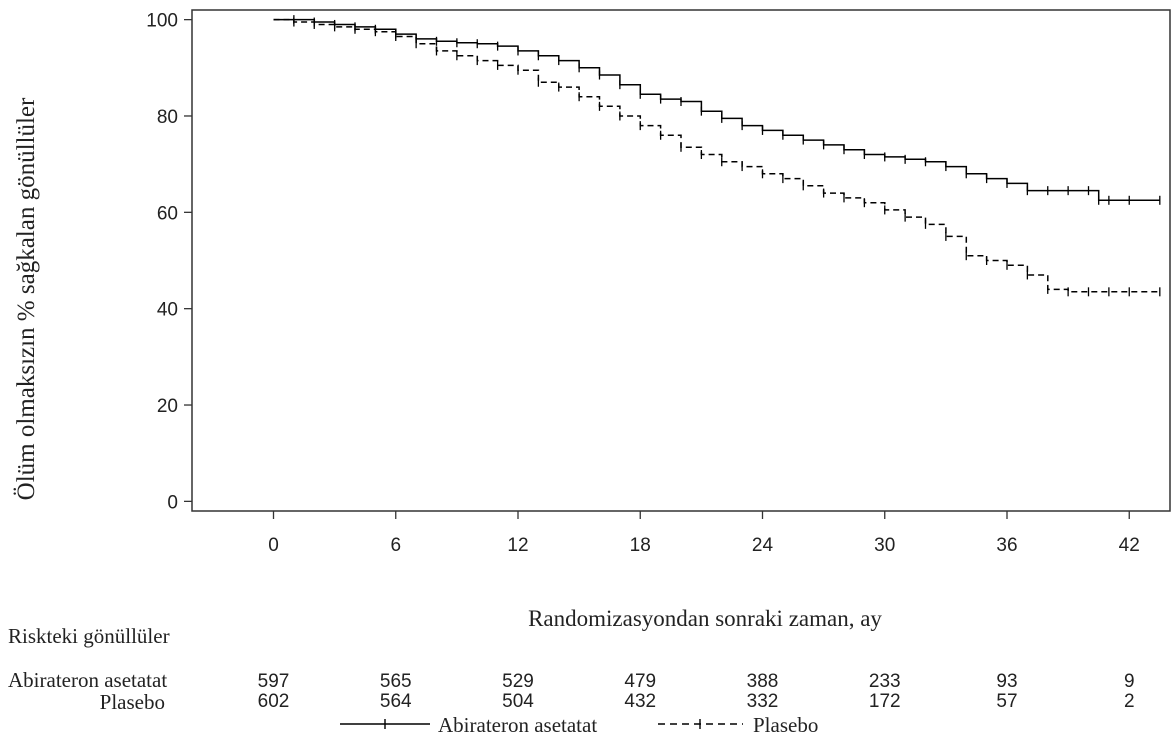  I want to click on risk-count: 2, so click(1129, 701).